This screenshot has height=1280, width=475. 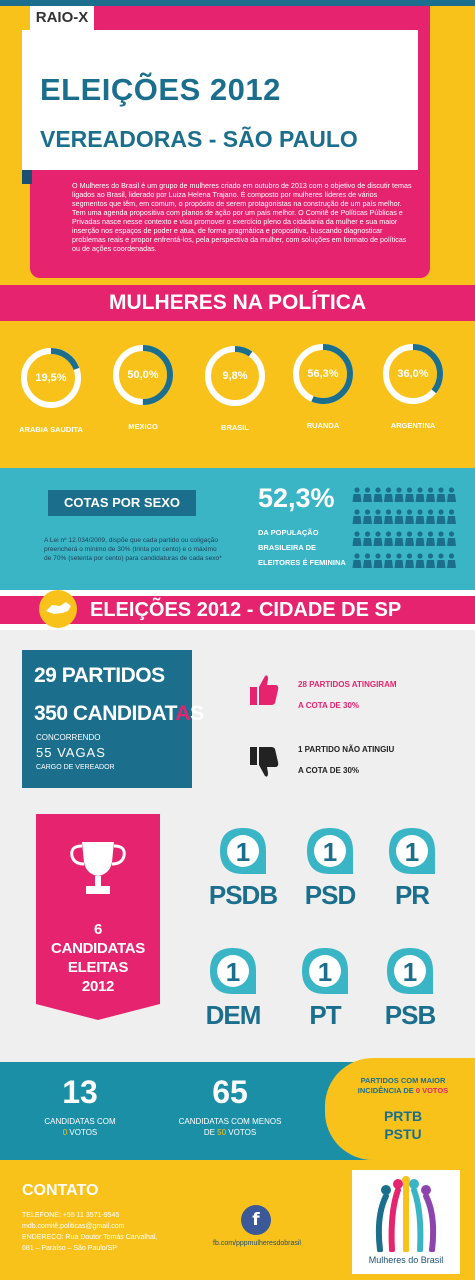 I want to click on logo-figures-icon, so click(x=406, y=1214).